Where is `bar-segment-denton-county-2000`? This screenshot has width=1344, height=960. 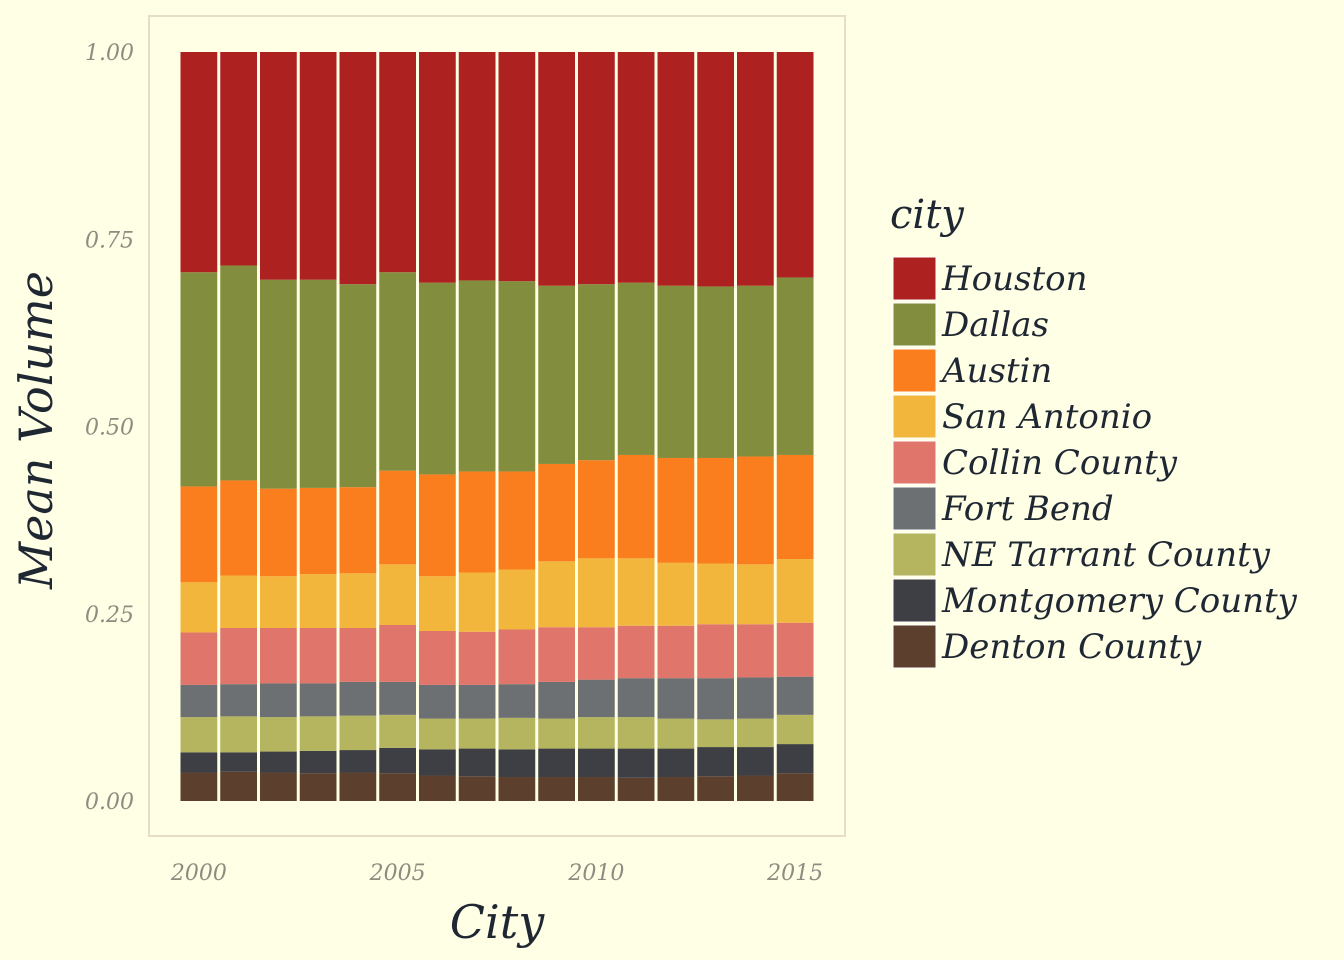 bar-segment-denton-county-2000 is located at coordinates (199, 786).